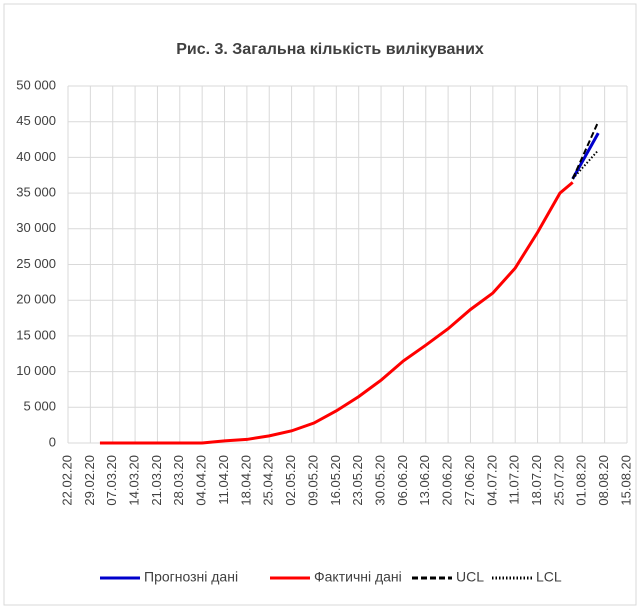 The image size is (641, 610). Describe the element at coordinates (156, 480) in the screenshot. I see `x-tick-label: 21.03.20` at that location.